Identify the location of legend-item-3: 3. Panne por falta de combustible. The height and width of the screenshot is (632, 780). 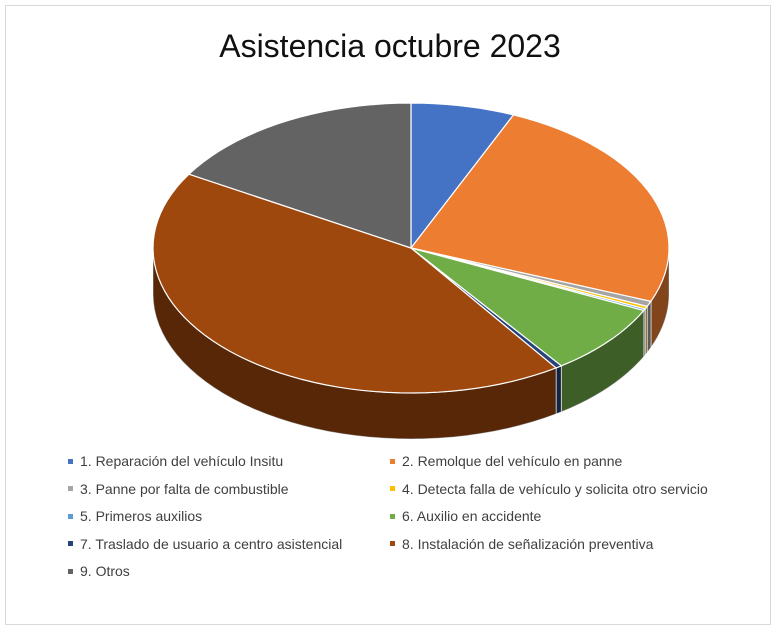
(178, 489).